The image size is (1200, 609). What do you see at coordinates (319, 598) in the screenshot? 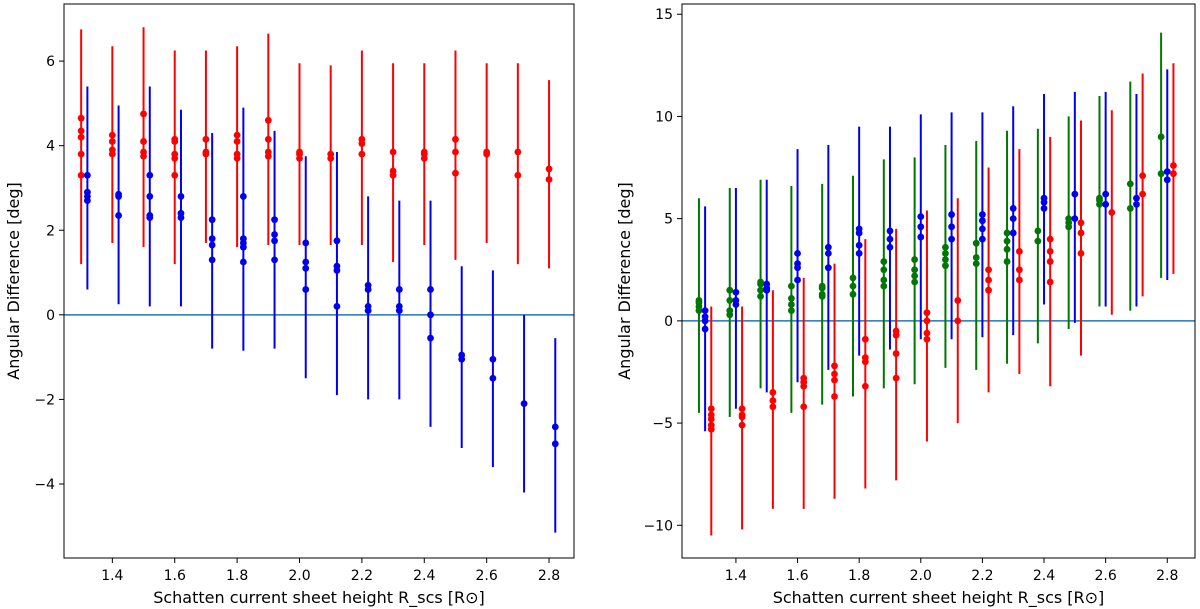
I see `x-axis-label: Schatten current sheet height R_scs [R⊙]` at bounding box center [319, 598].